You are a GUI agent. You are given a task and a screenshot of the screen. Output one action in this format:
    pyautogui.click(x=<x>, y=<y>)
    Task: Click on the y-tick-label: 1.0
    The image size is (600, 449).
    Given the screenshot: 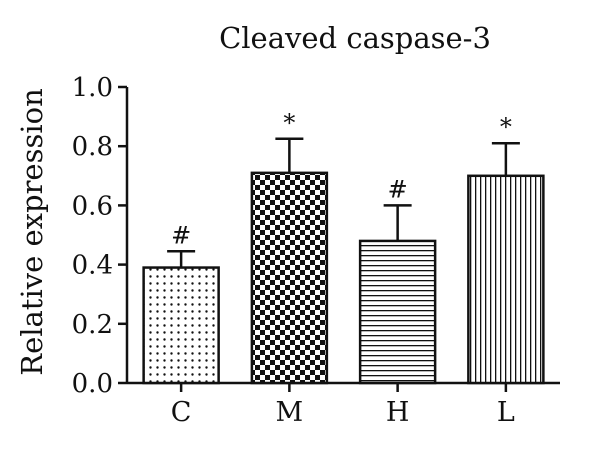 What is the action you would take?
    pyautogui.click(x=92, y=88)
    